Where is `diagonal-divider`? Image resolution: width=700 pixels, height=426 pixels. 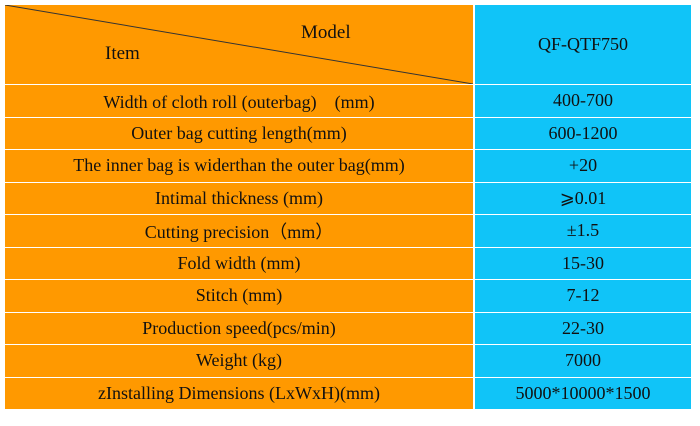 diagonal-divider is located at coordinates (238, 44).